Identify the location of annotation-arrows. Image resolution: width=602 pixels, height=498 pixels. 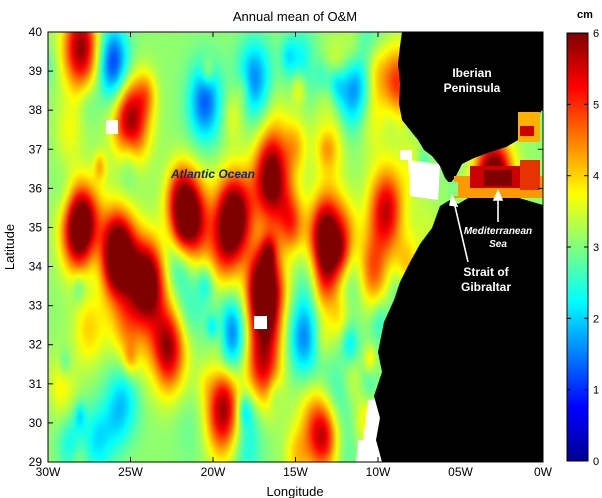
(476, 226).